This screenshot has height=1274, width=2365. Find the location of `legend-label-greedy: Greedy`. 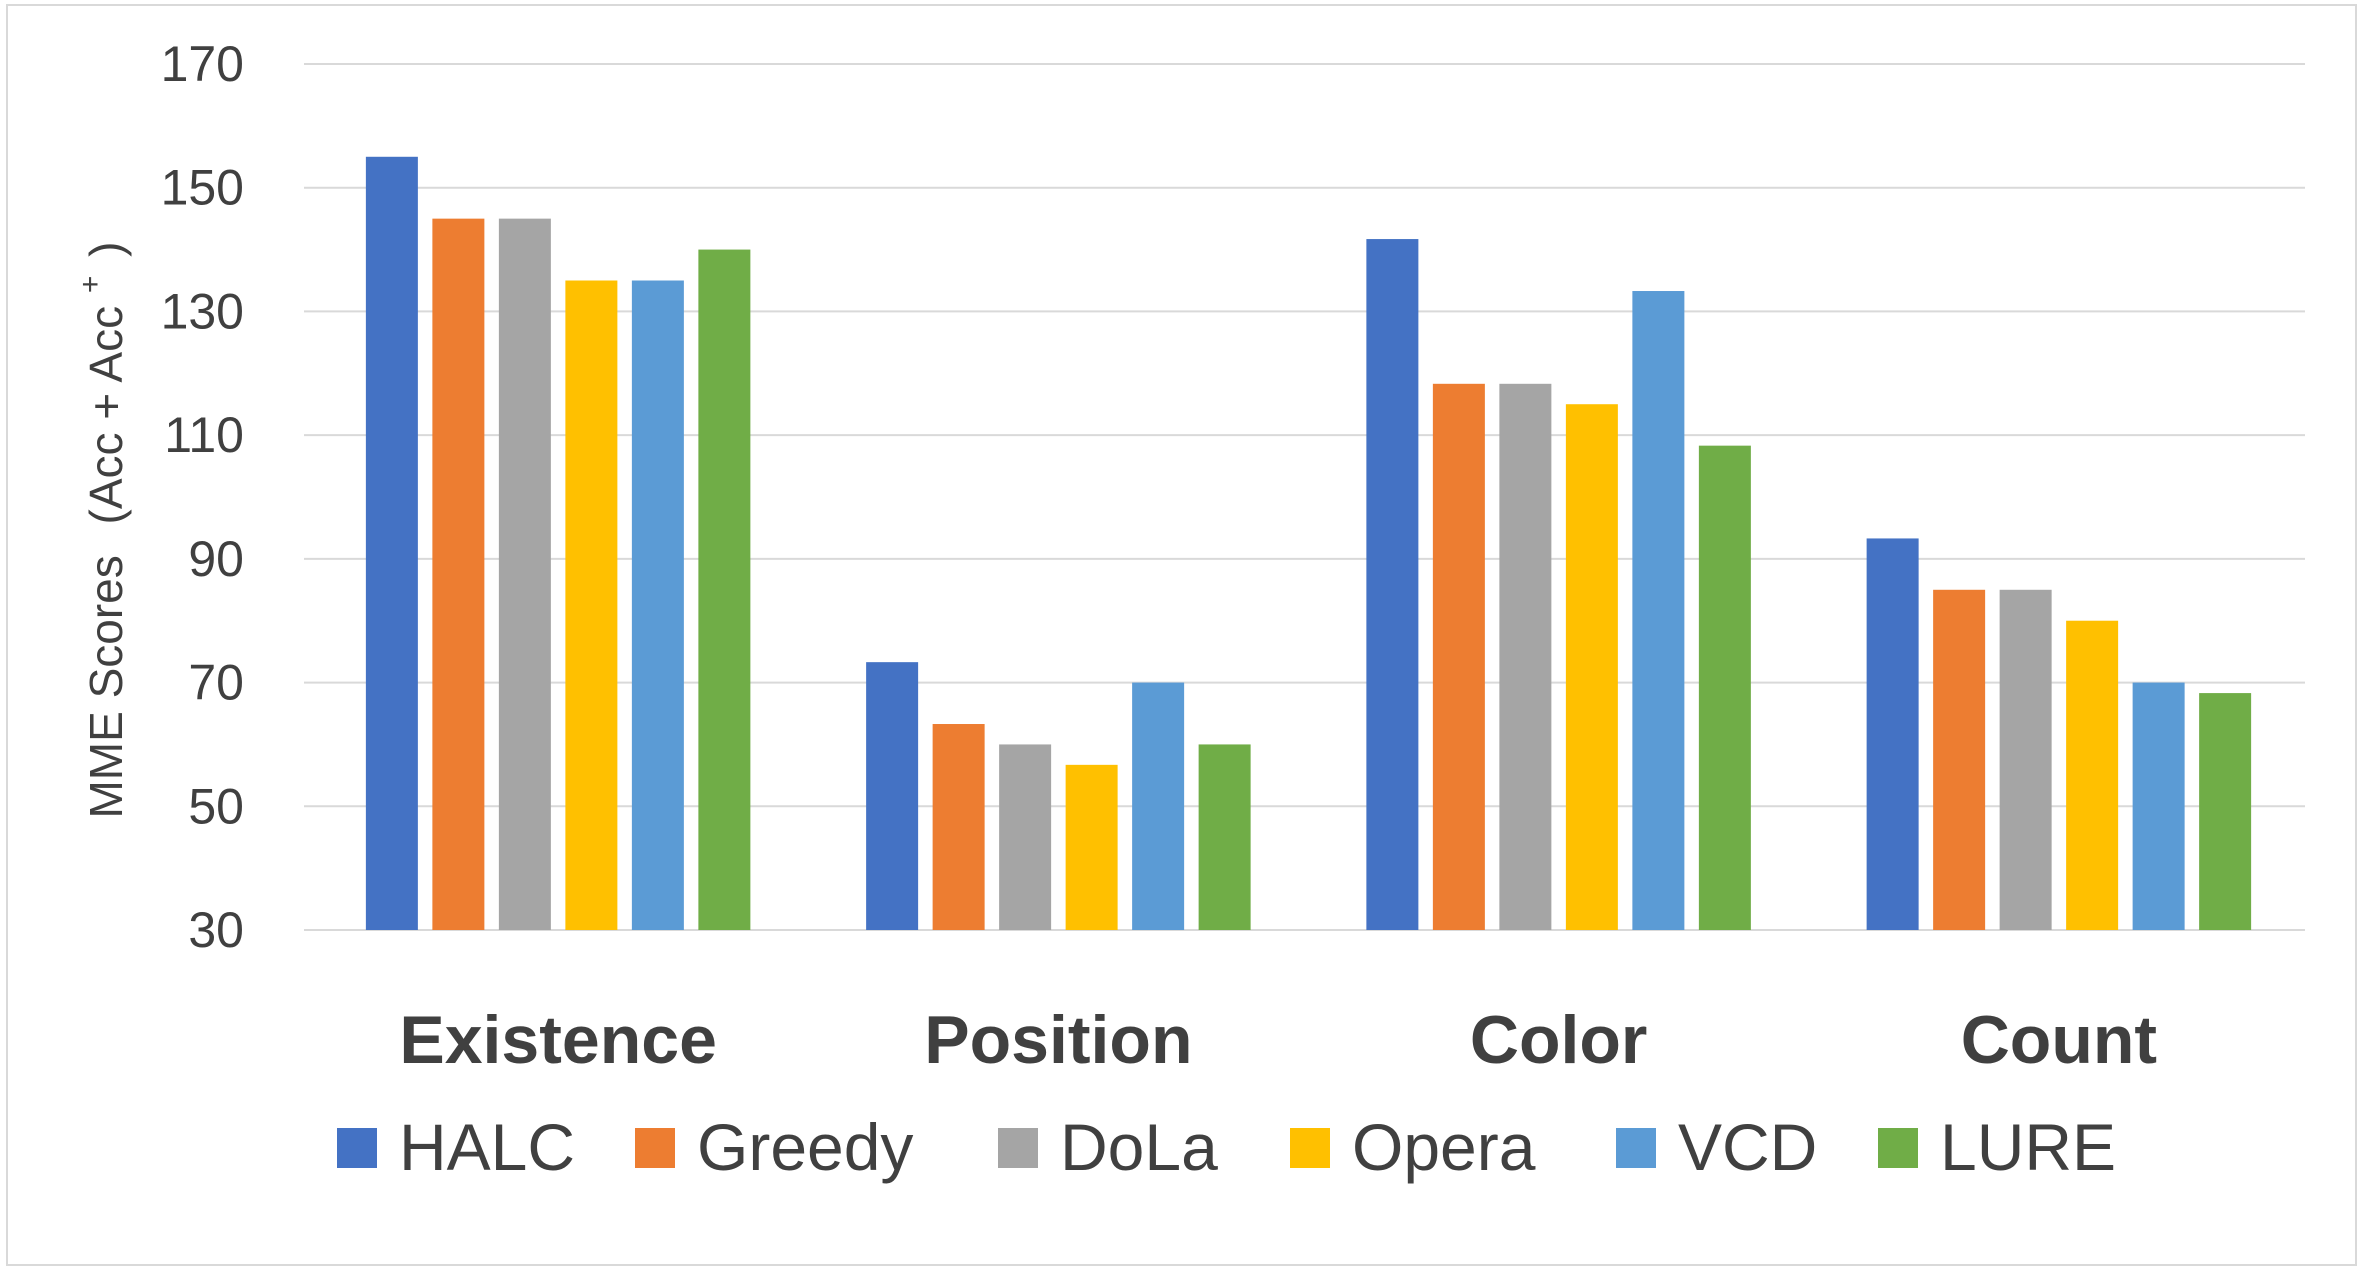

legend-label-greedy: Greedy is located at coordinates (805, 1147).